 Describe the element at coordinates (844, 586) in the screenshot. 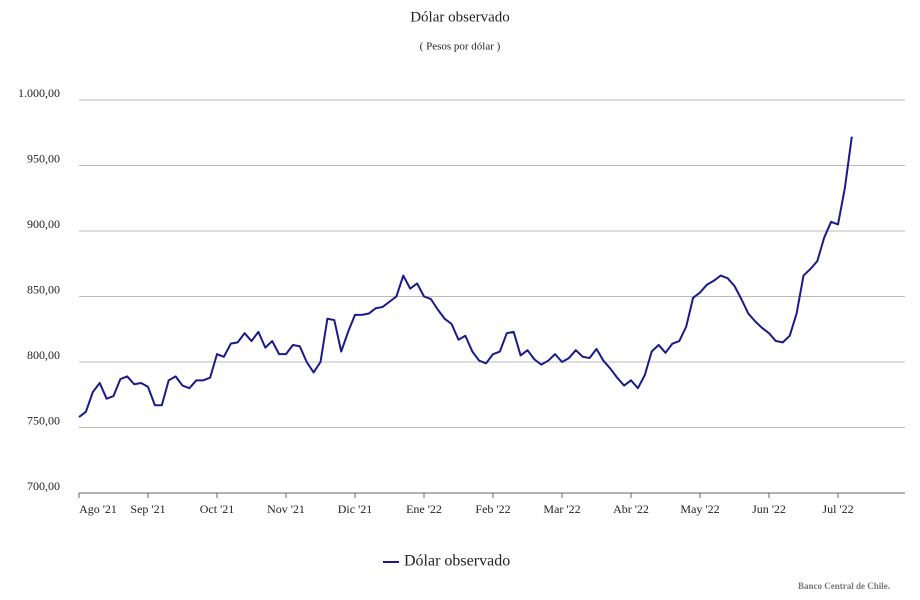

I see `source: Banco Central de Chile.` at that location.